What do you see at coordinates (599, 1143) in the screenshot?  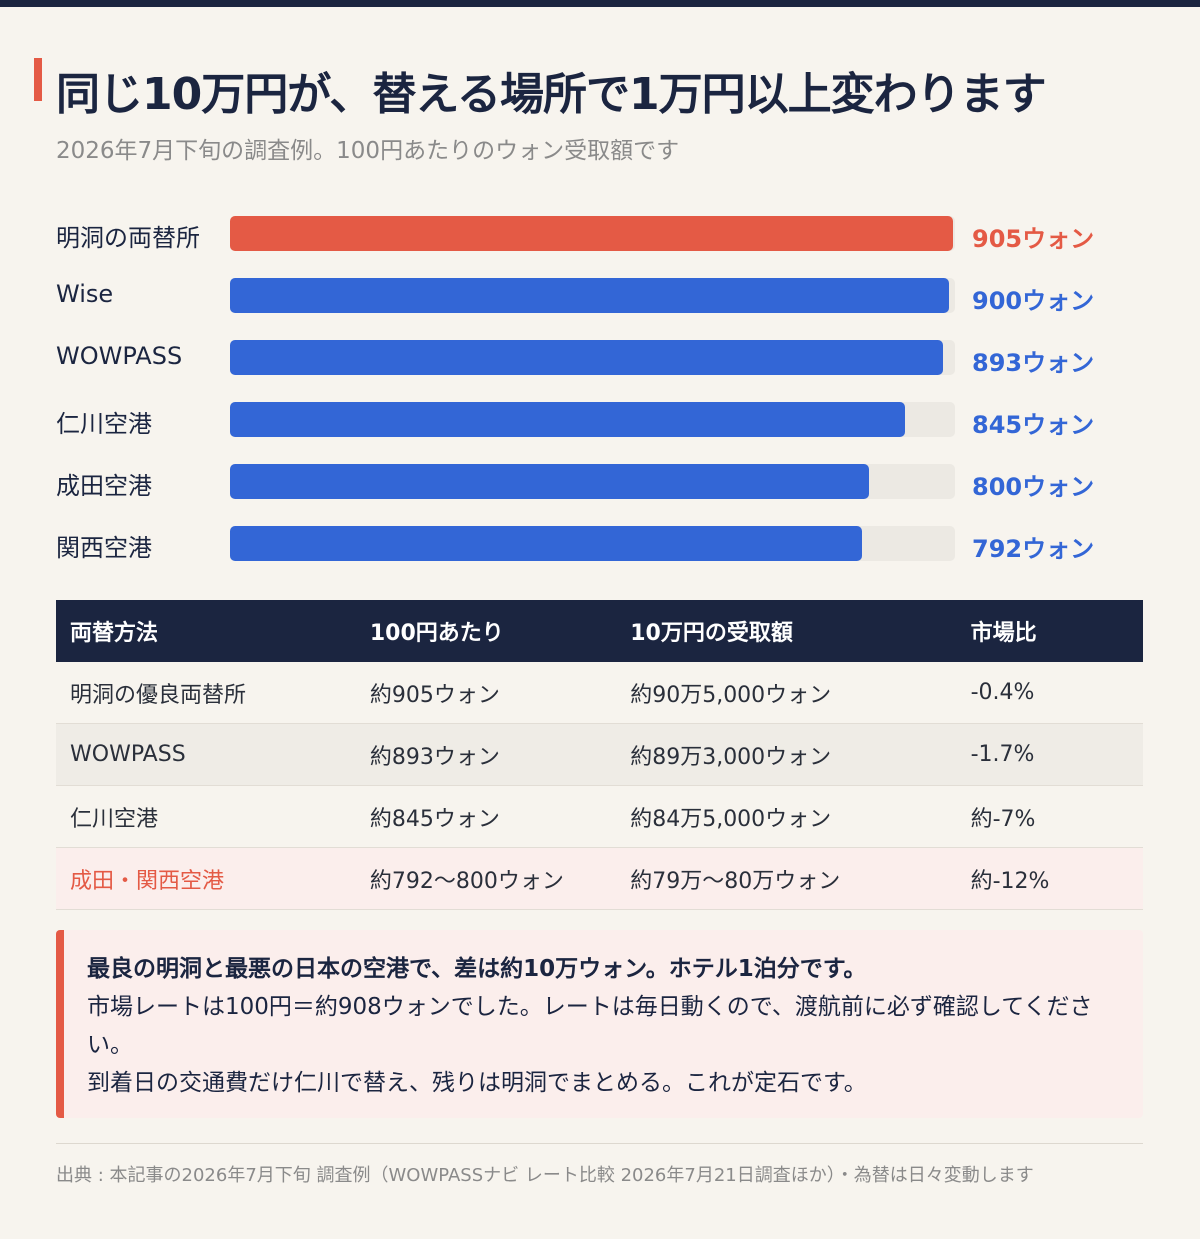 I see `footer-divider` at bounding box center [599, 1143].